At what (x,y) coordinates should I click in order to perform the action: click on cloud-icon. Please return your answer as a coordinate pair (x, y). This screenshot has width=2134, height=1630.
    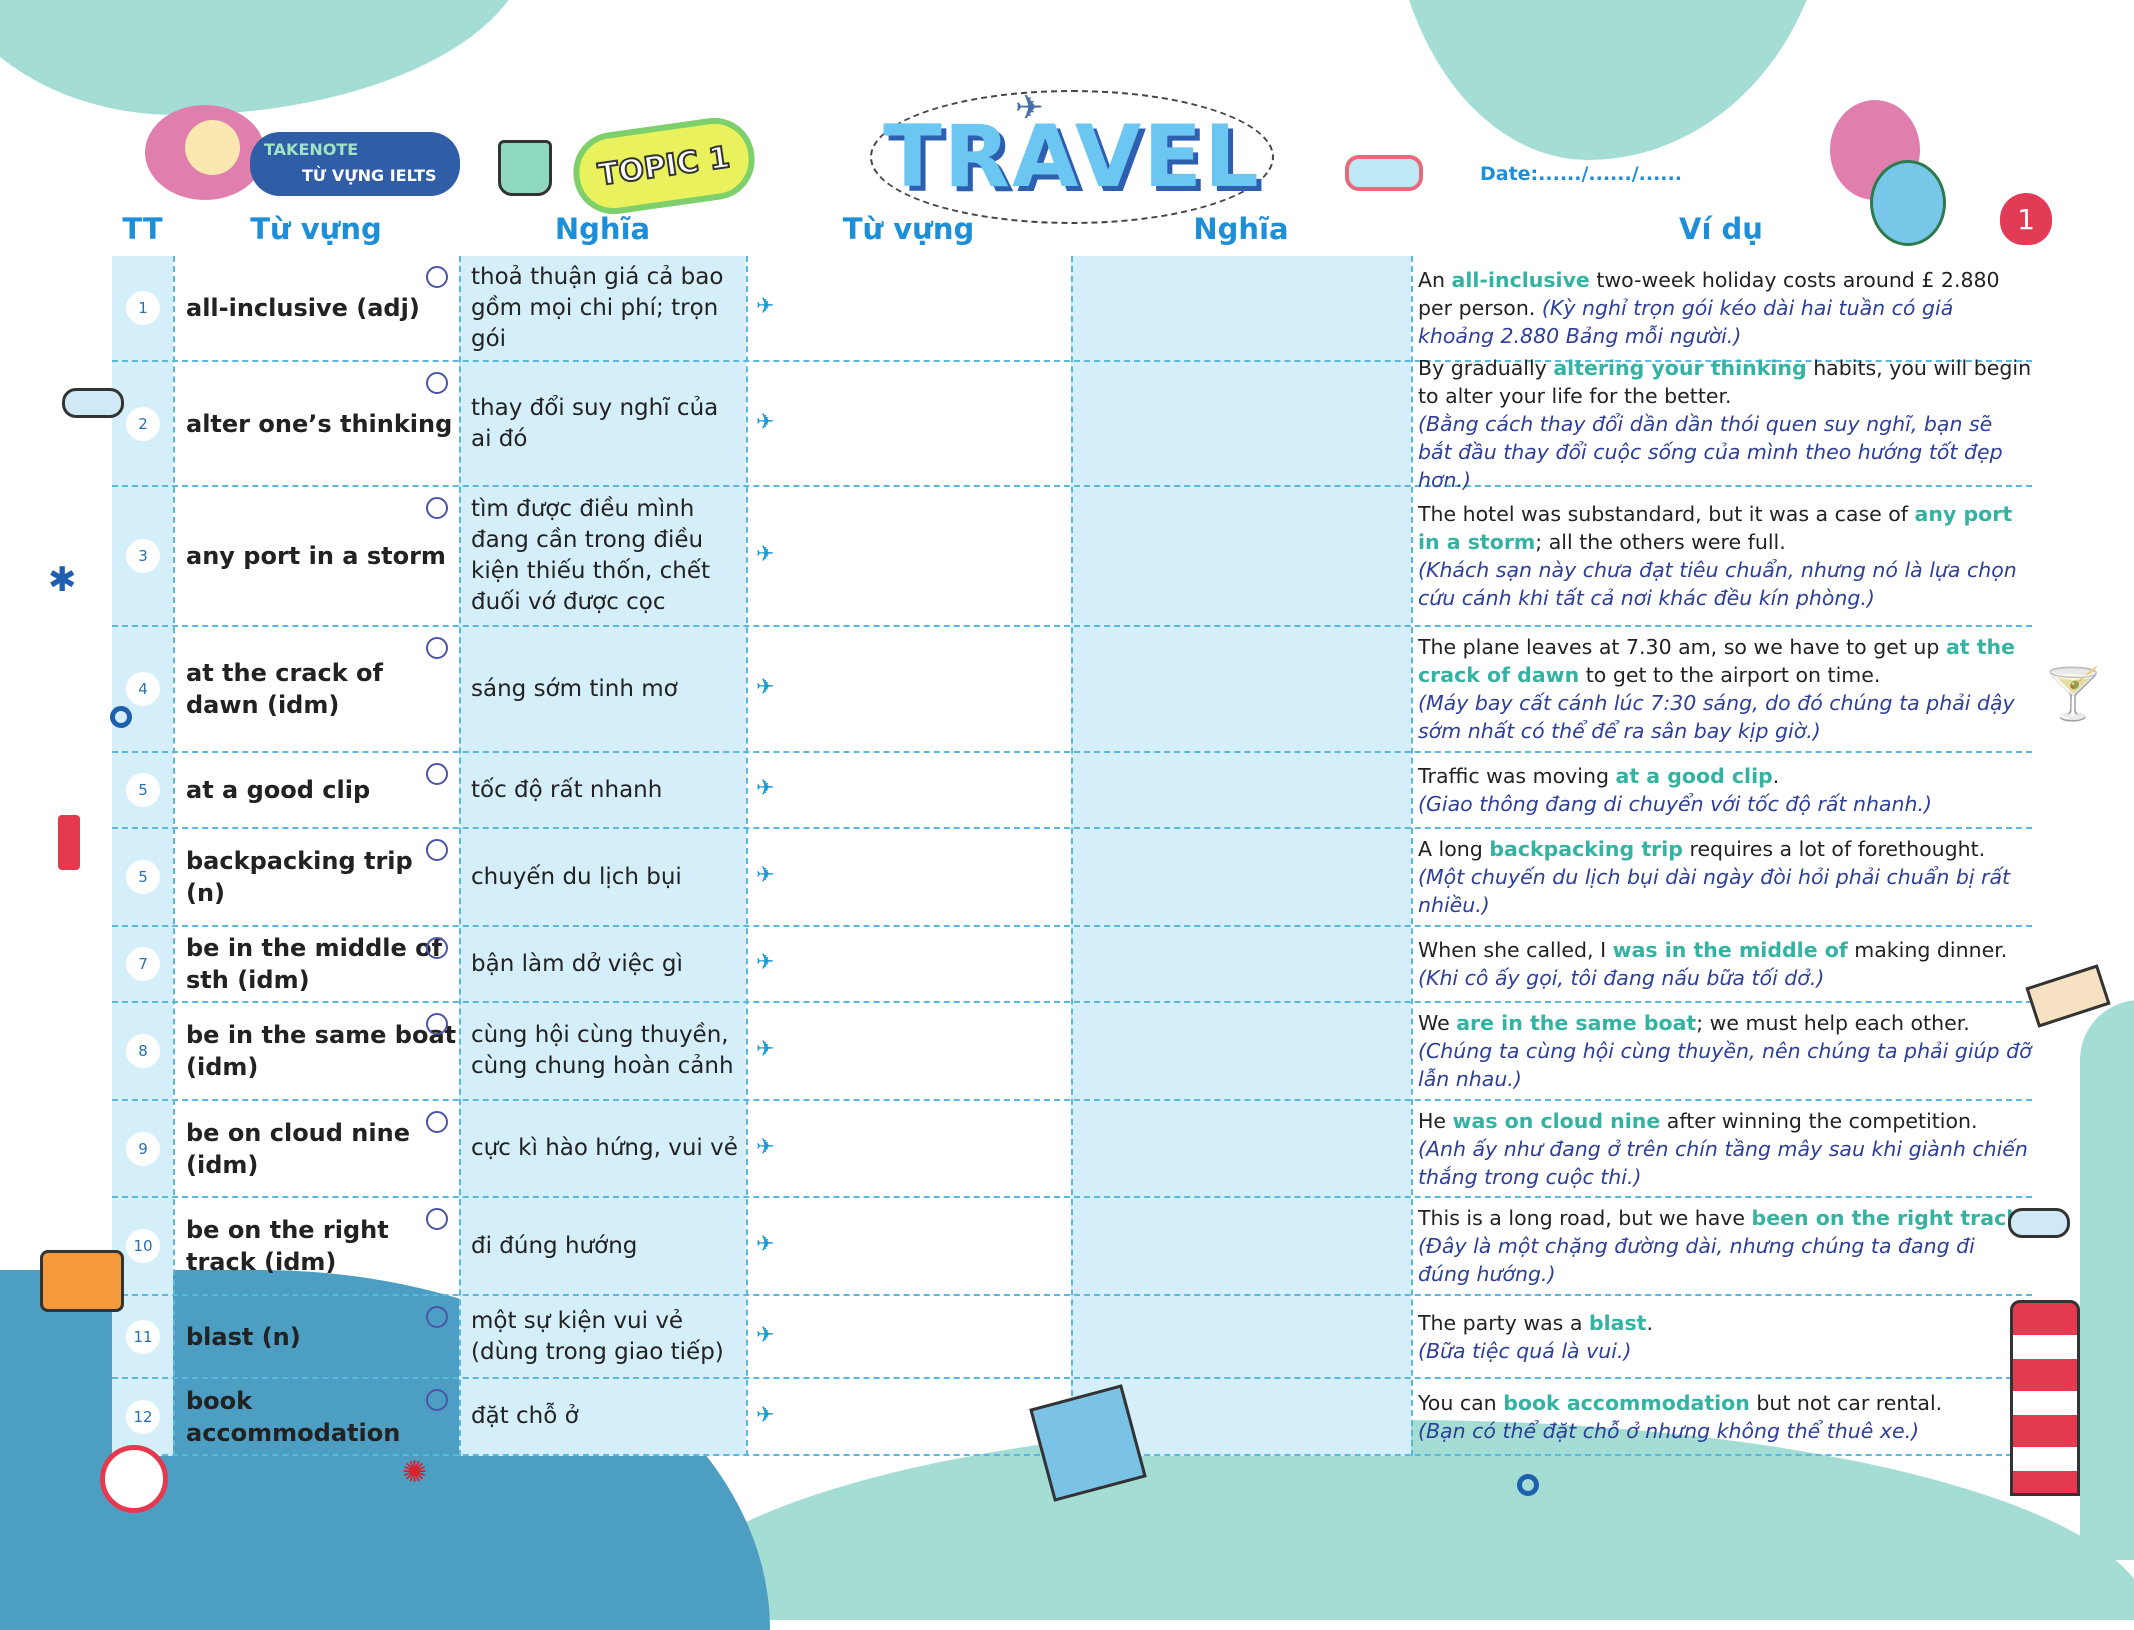
    Looking at the image, I should click on (2039, 1223).